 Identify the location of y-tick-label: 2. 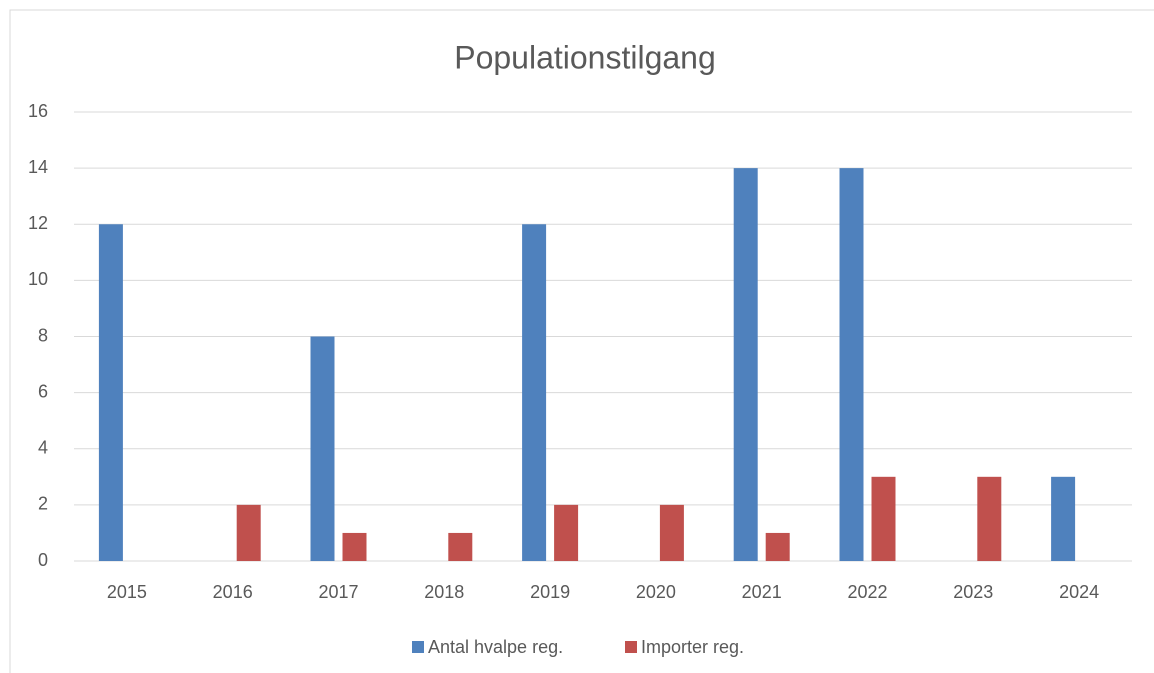
(43, 504).